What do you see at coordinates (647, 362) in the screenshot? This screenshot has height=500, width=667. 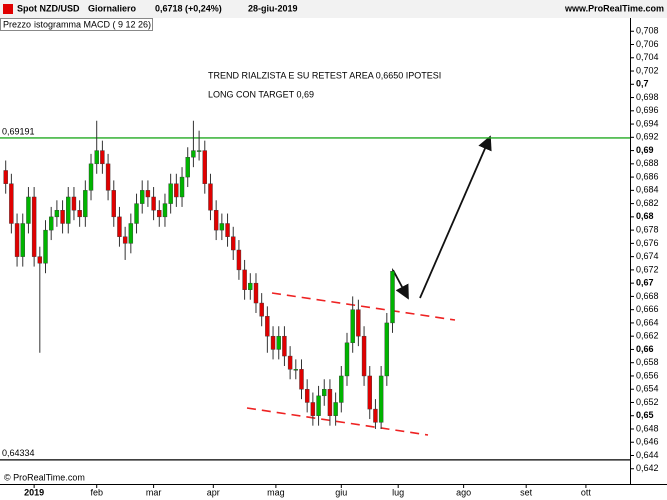 I see `y-tick-label: 0,658` at bounding box center [647, 362].